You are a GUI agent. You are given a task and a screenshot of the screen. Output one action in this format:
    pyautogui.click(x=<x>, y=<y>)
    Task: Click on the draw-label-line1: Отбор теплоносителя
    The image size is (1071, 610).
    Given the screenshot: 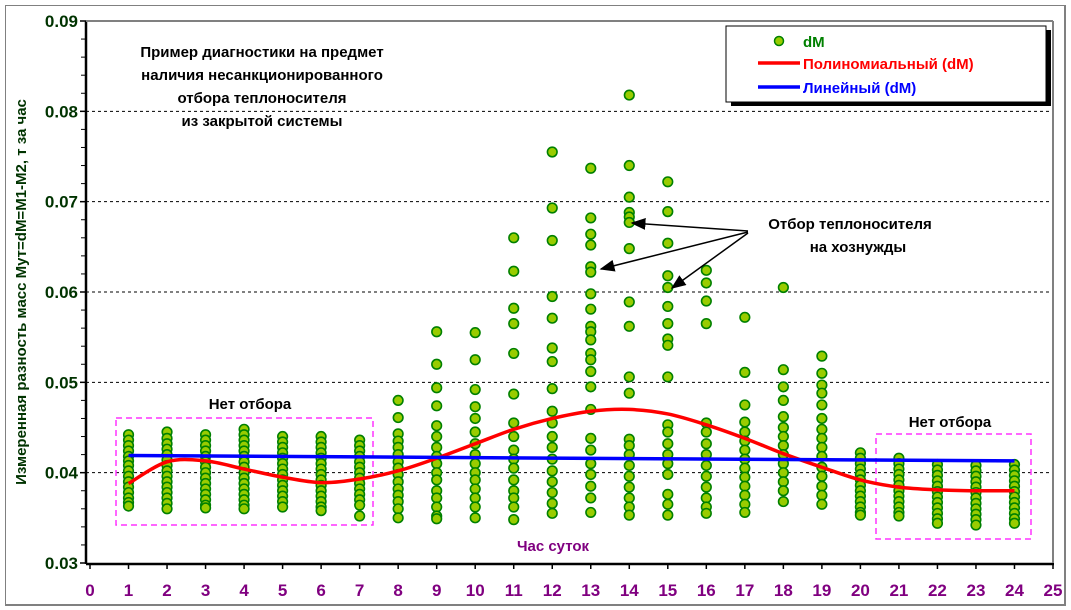 What is the action you would take?
    pyautogui.click(x=850, y=224)
    